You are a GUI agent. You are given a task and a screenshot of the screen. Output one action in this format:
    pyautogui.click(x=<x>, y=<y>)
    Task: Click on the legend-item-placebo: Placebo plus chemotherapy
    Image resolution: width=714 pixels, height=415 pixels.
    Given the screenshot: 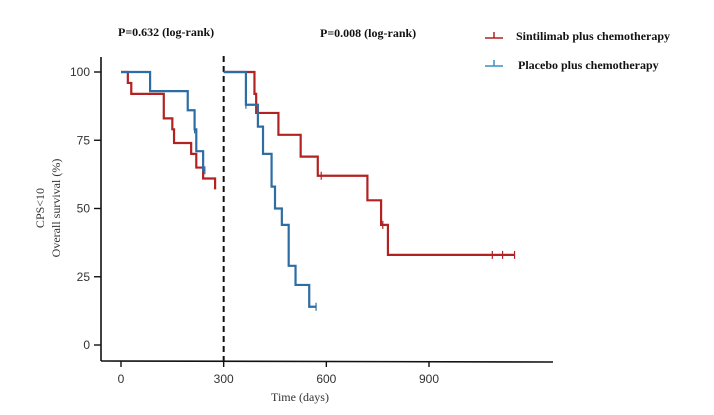 What is the action you would take?
    pyautogui.click(x=572, y=65)
    